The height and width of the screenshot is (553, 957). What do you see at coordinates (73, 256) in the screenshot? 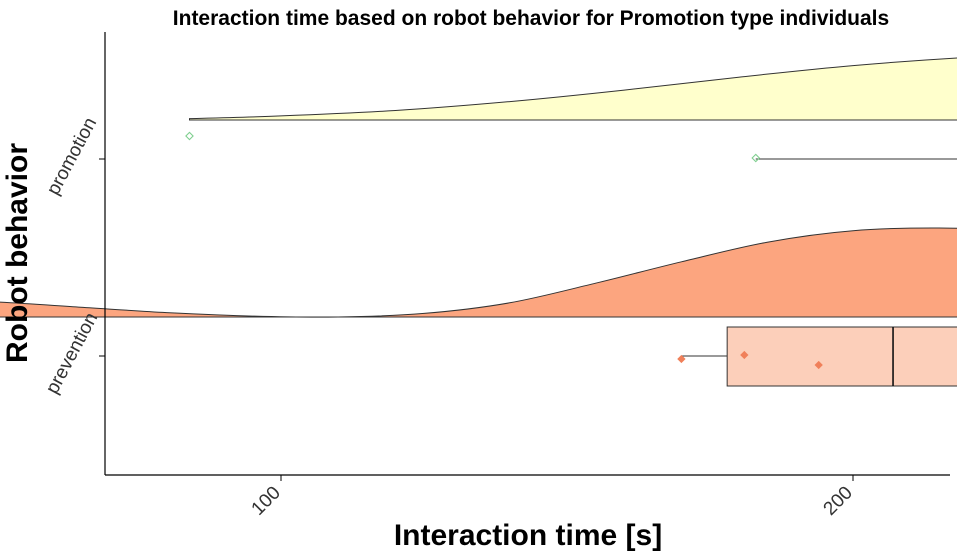
I see `y-axis-ticks: promotion prevention` at bounding box center [73, 256].